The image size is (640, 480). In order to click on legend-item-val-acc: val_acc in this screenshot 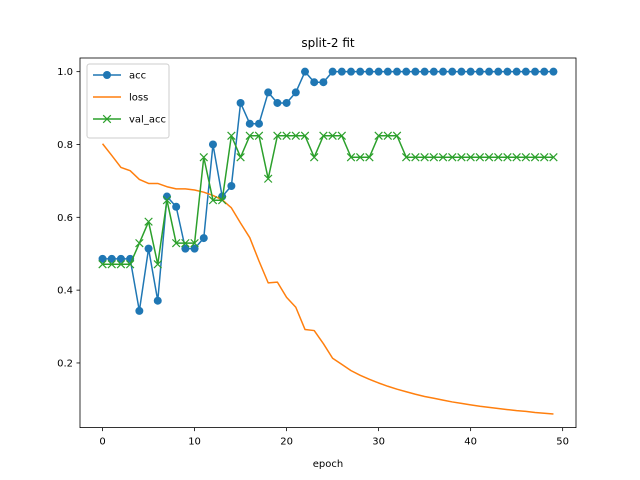, I will do `click(129, 120)`.